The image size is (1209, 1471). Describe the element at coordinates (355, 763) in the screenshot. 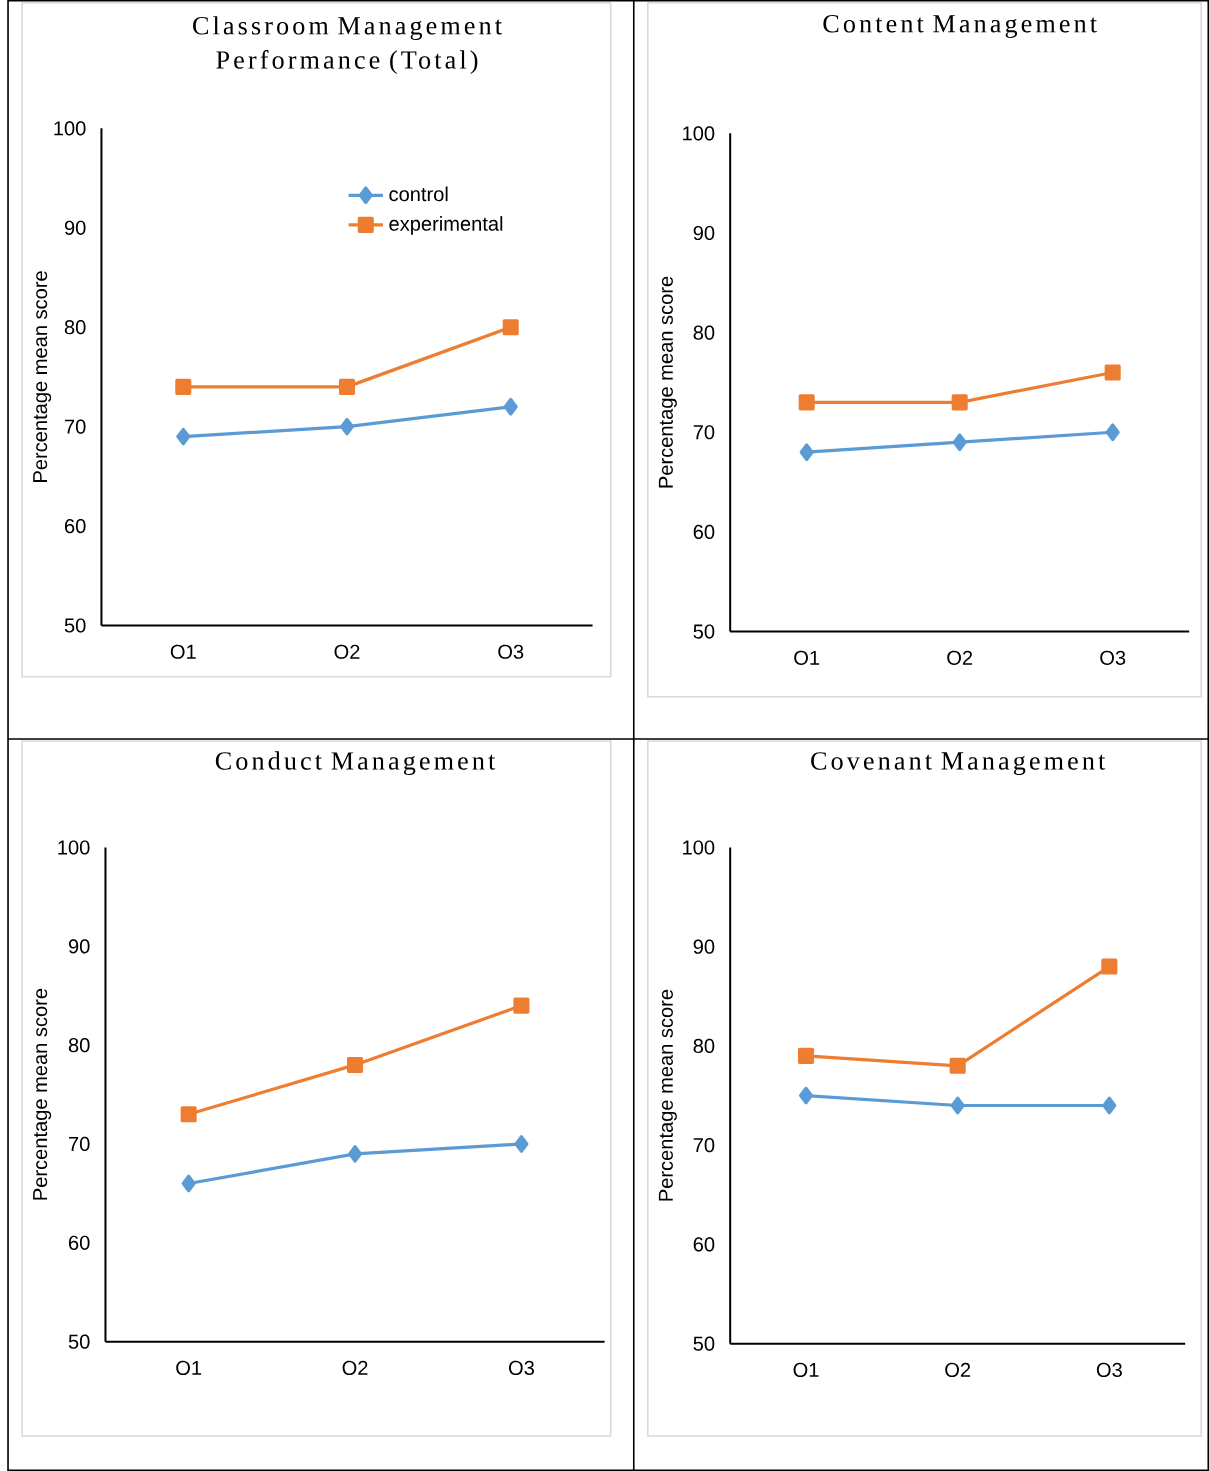

I see `chart-title: Conduct Management` at that location.